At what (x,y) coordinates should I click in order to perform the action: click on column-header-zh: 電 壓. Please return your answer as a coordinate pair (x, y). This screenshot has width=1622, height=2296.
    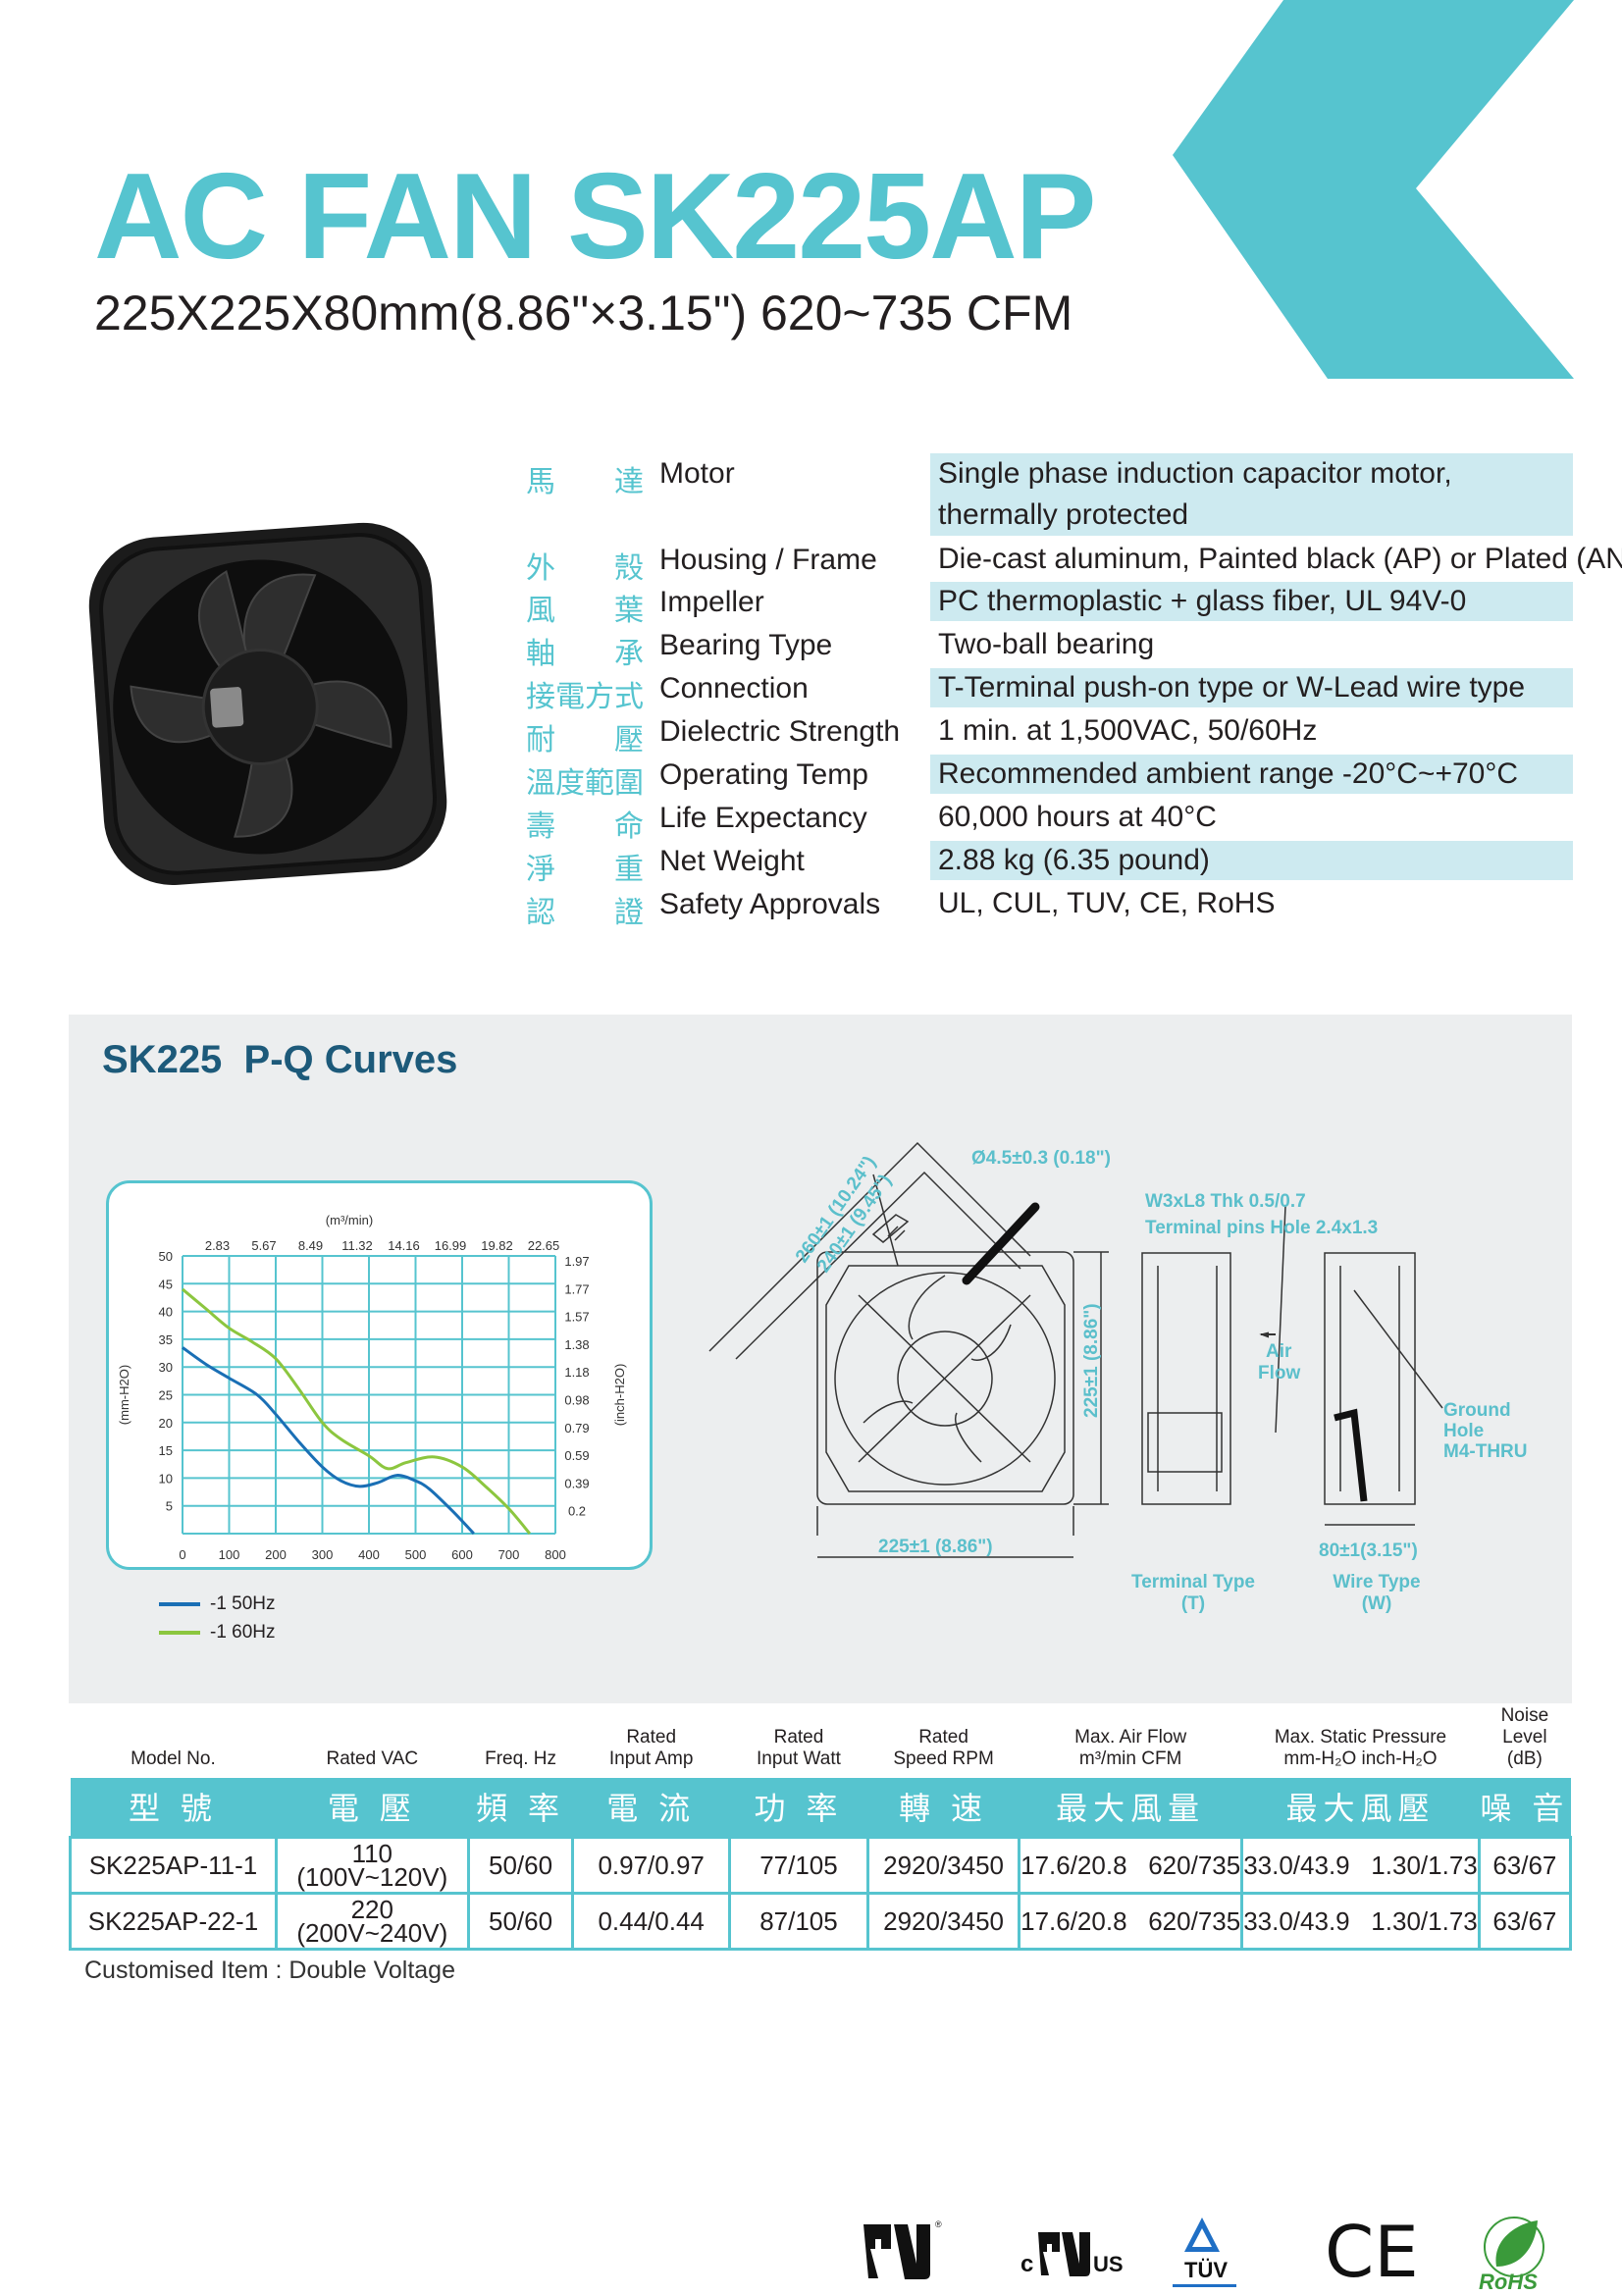
    Looking at the image, I should click on (372, 1807).